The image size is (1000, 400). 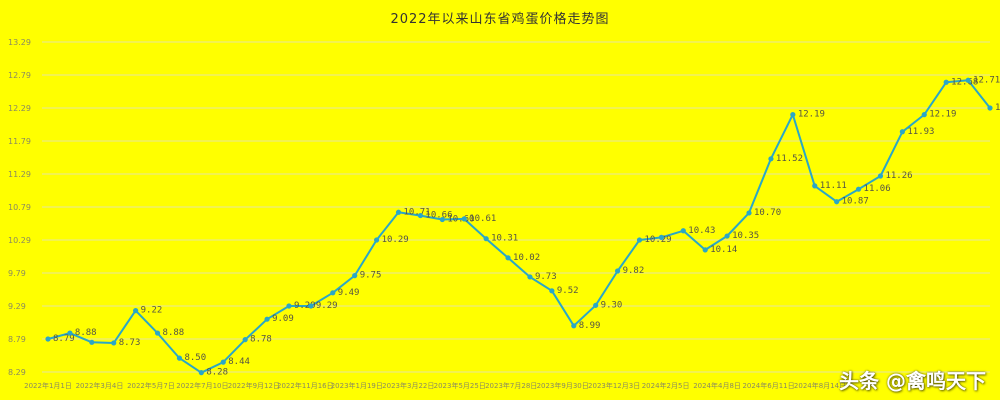 What do you see at coordinates (48, 385) in the screenshot?
I see `x-tick-label: 2022年1月1日` at bounding box center [48, 385].